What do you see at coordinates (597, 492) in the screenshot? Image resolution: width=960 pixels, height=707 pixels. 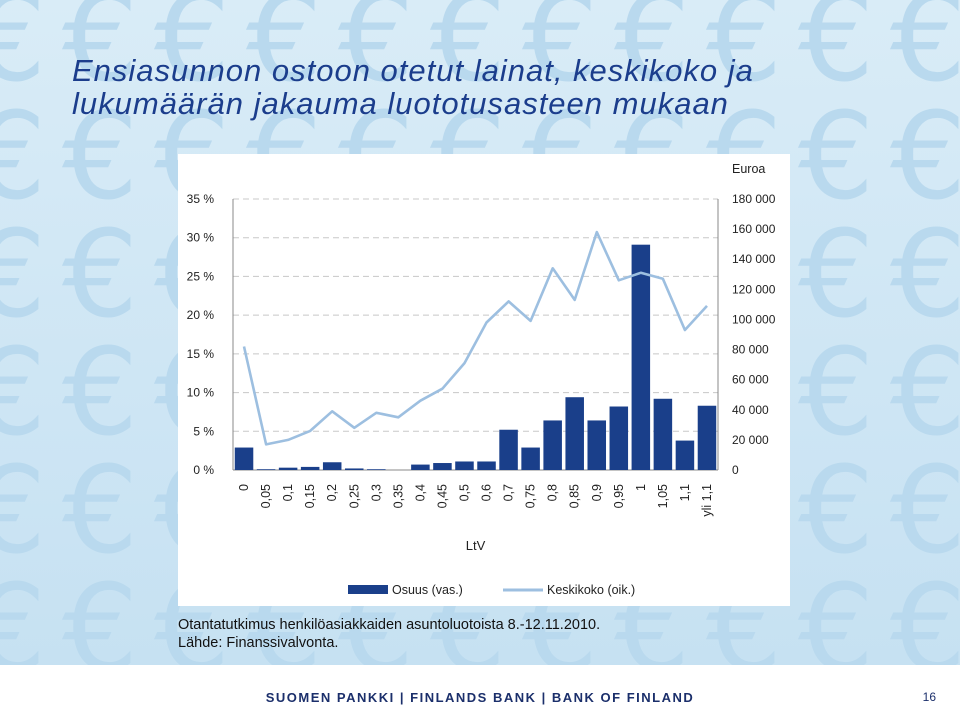 I see `x-tick-label: 0,9` at bounding box center [597, 492].